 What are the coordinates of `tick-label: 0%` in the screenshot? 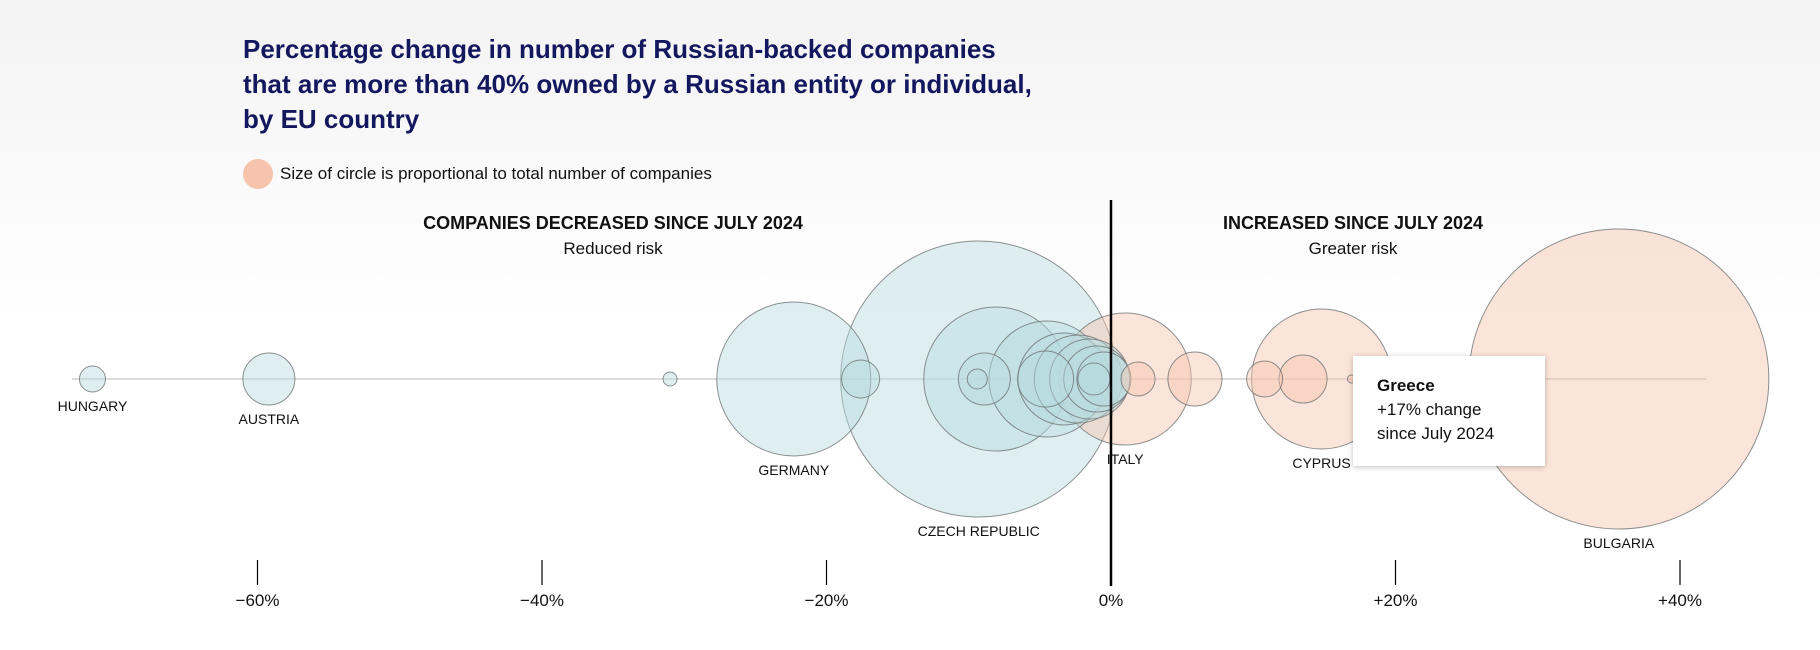 It's located at (1111, 600).